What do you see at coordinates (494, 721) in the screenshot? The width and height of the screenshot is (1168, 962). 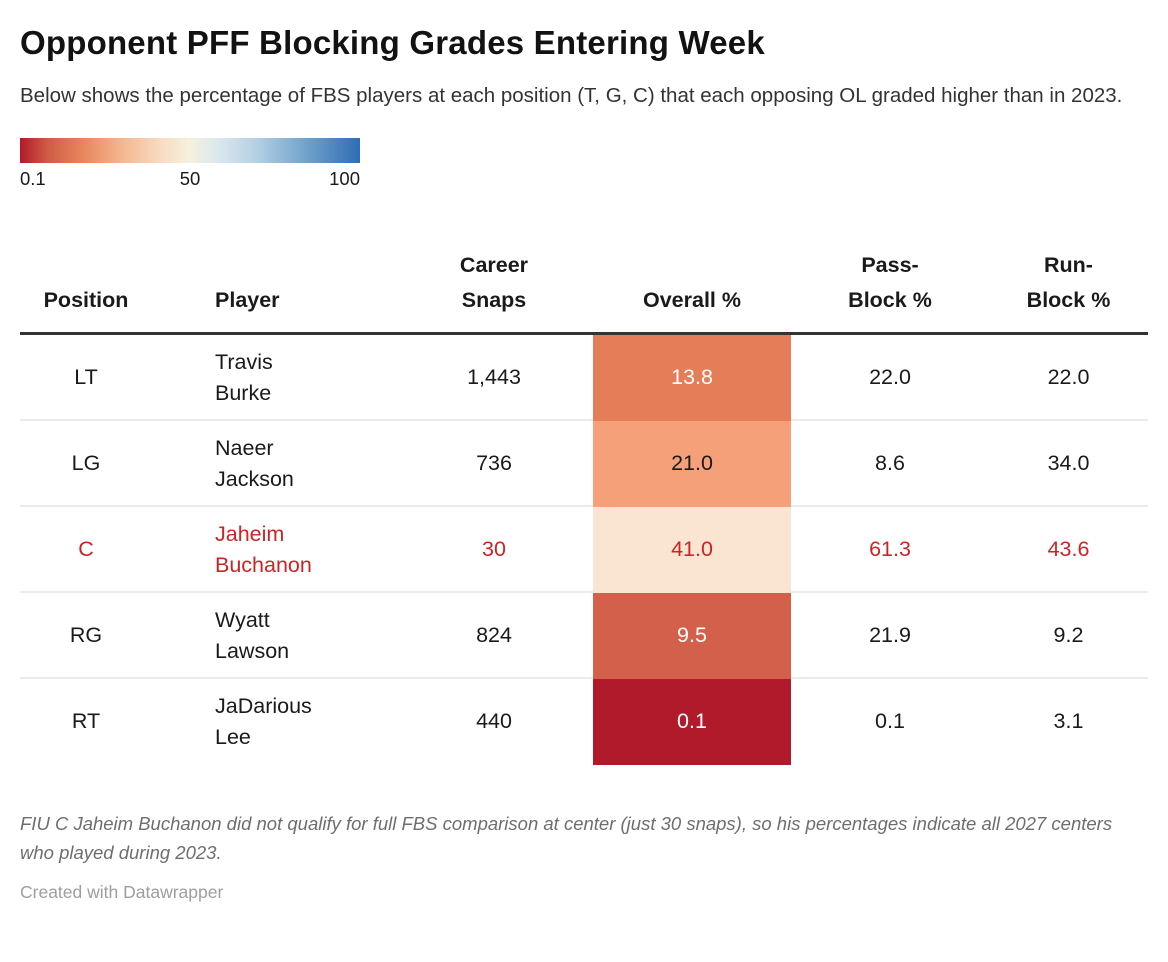 I see `career-snaps-cell: 440` at bounding box center [494, 721].